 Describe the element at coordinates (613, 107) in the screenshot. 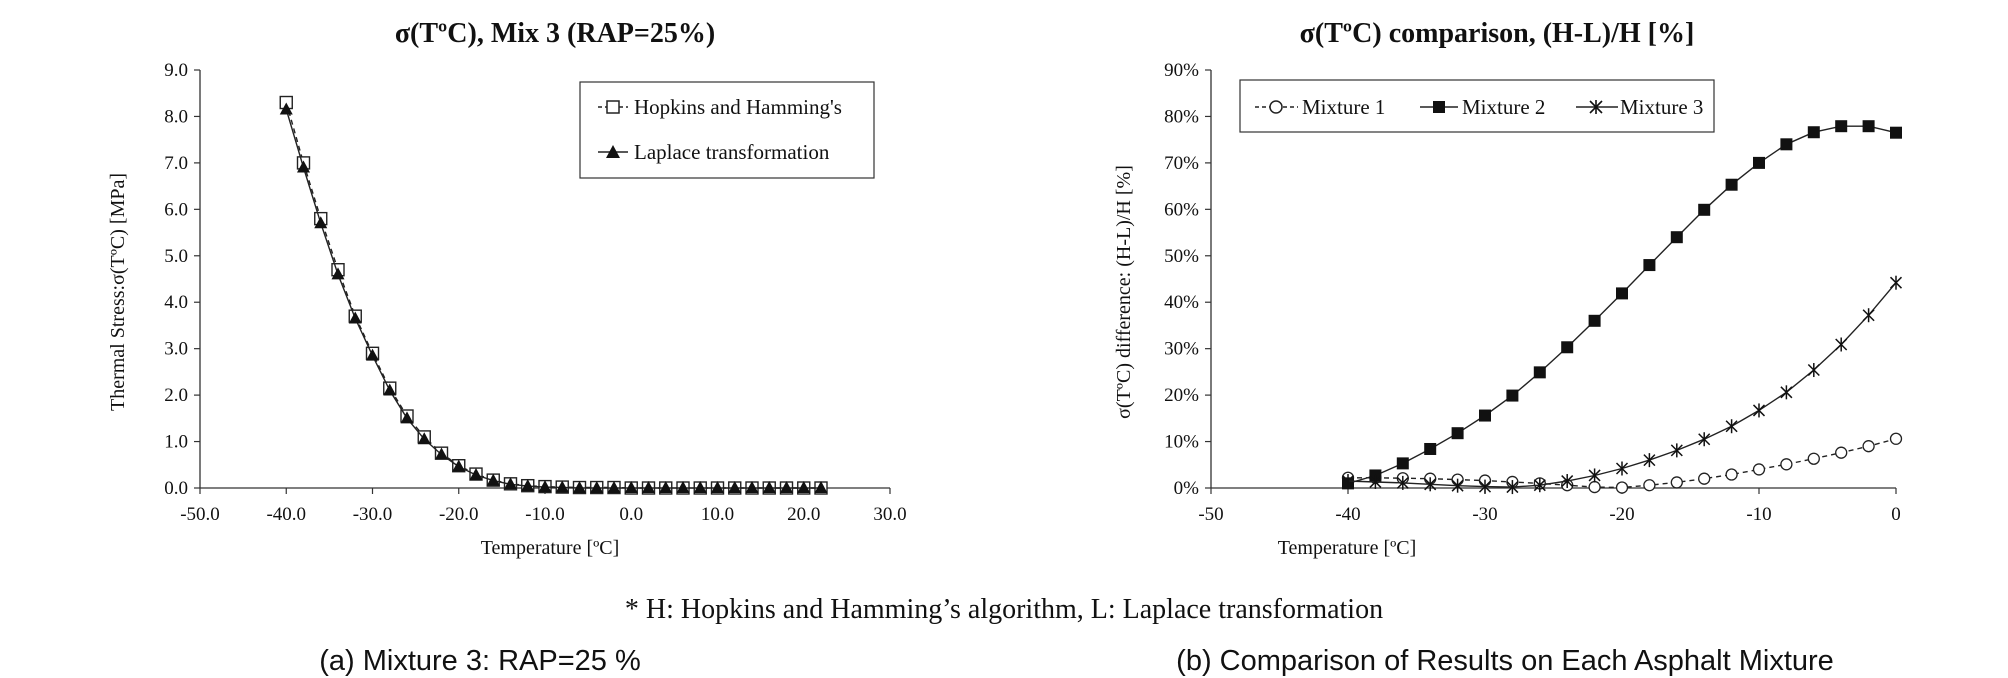

I see `open-square-icon` at that location.